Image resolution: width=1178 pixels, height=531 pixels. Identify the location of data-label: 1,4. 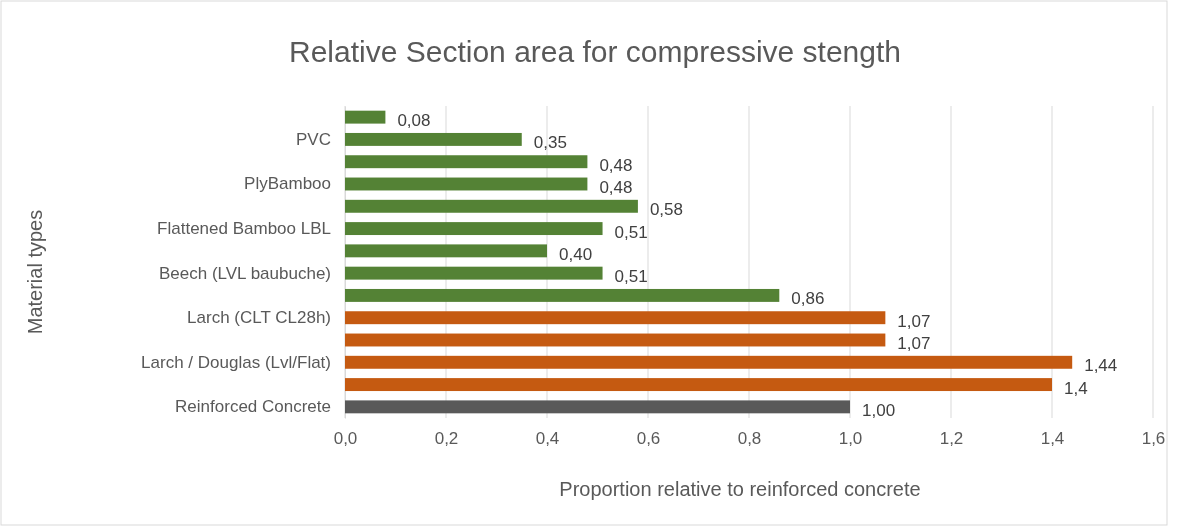
(1076, 388).